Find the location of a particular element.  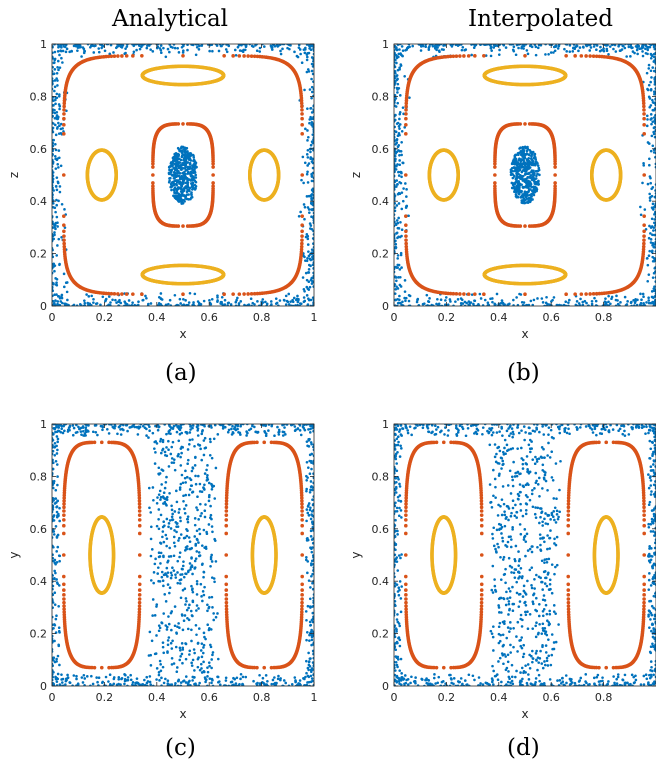

series-a-4-ellipse is located at coordinates (183, 75).